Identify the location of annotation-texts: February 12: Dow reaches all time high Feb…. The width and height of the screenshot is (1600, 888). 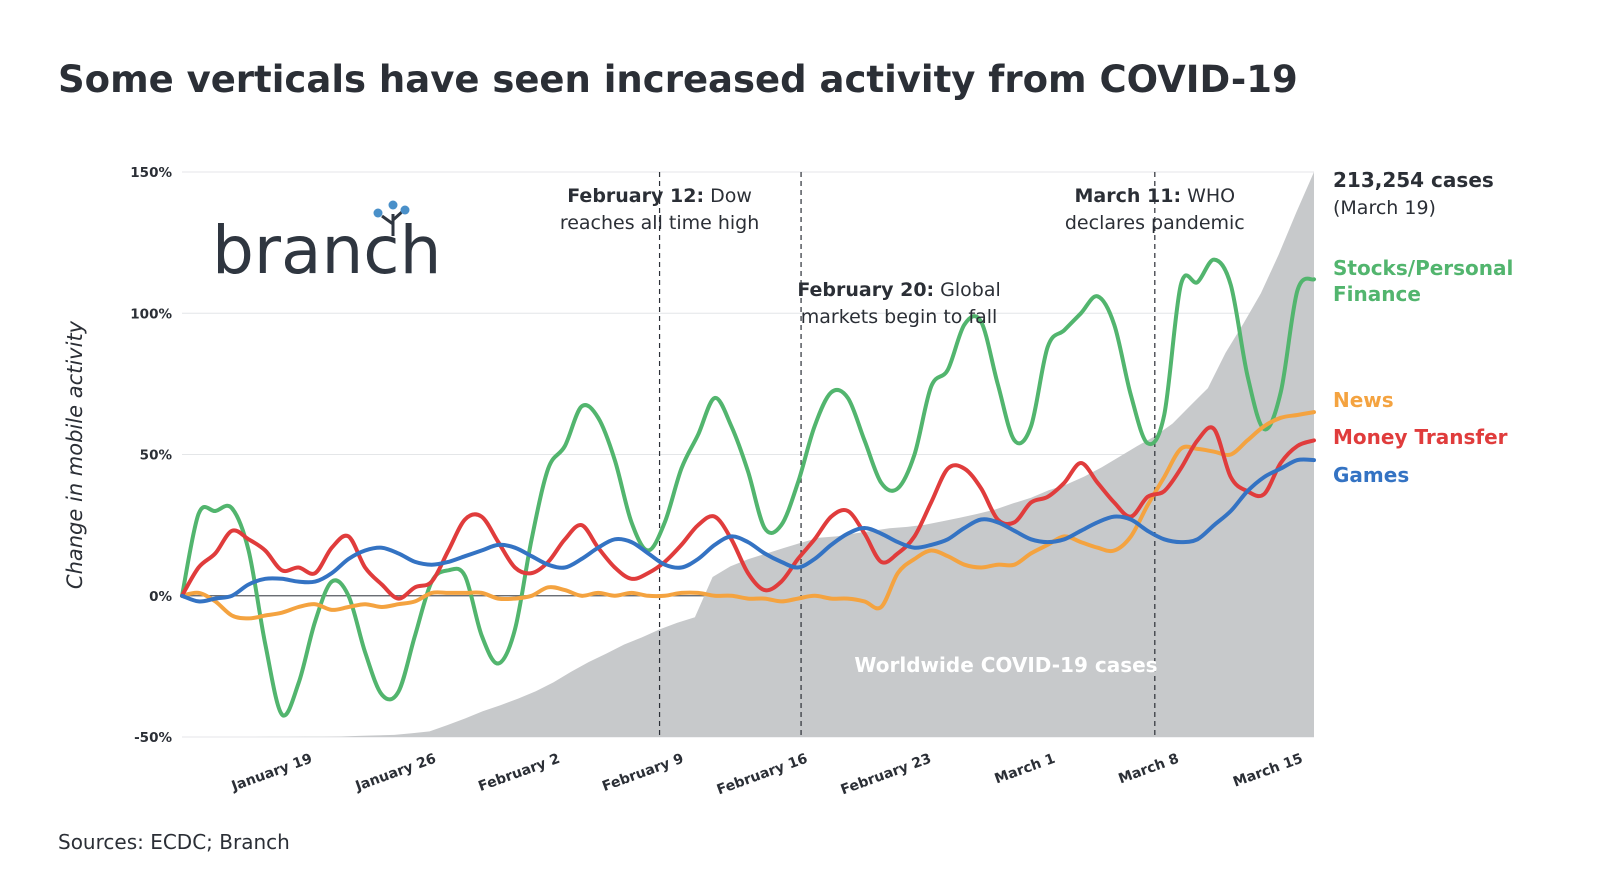
(902, 256).